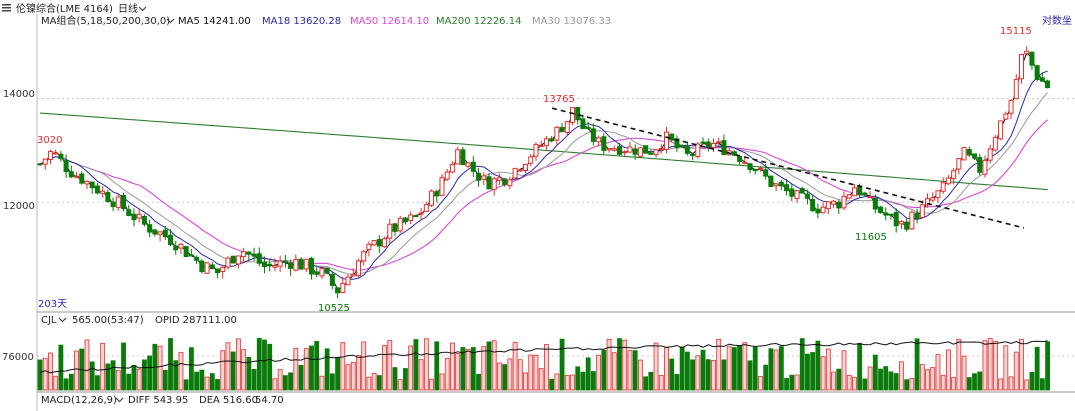 This screenshot has height=411, width=1075. Describe the element at coordinates (228, 400) in the screenshot. I see `macd-dea-value: DEA 516.60` at that location.